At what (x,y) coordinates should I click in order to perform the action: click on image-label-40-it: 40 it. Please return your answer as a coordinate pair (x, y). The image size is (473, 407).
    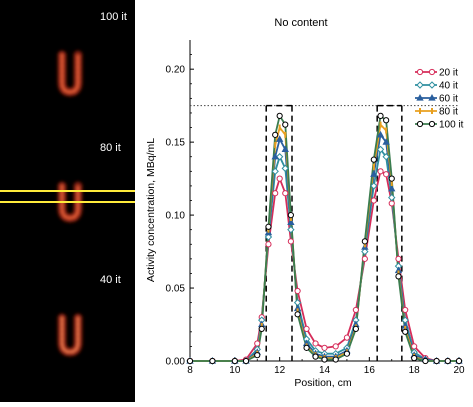
    Looking at the image, I should click on (110, 280).